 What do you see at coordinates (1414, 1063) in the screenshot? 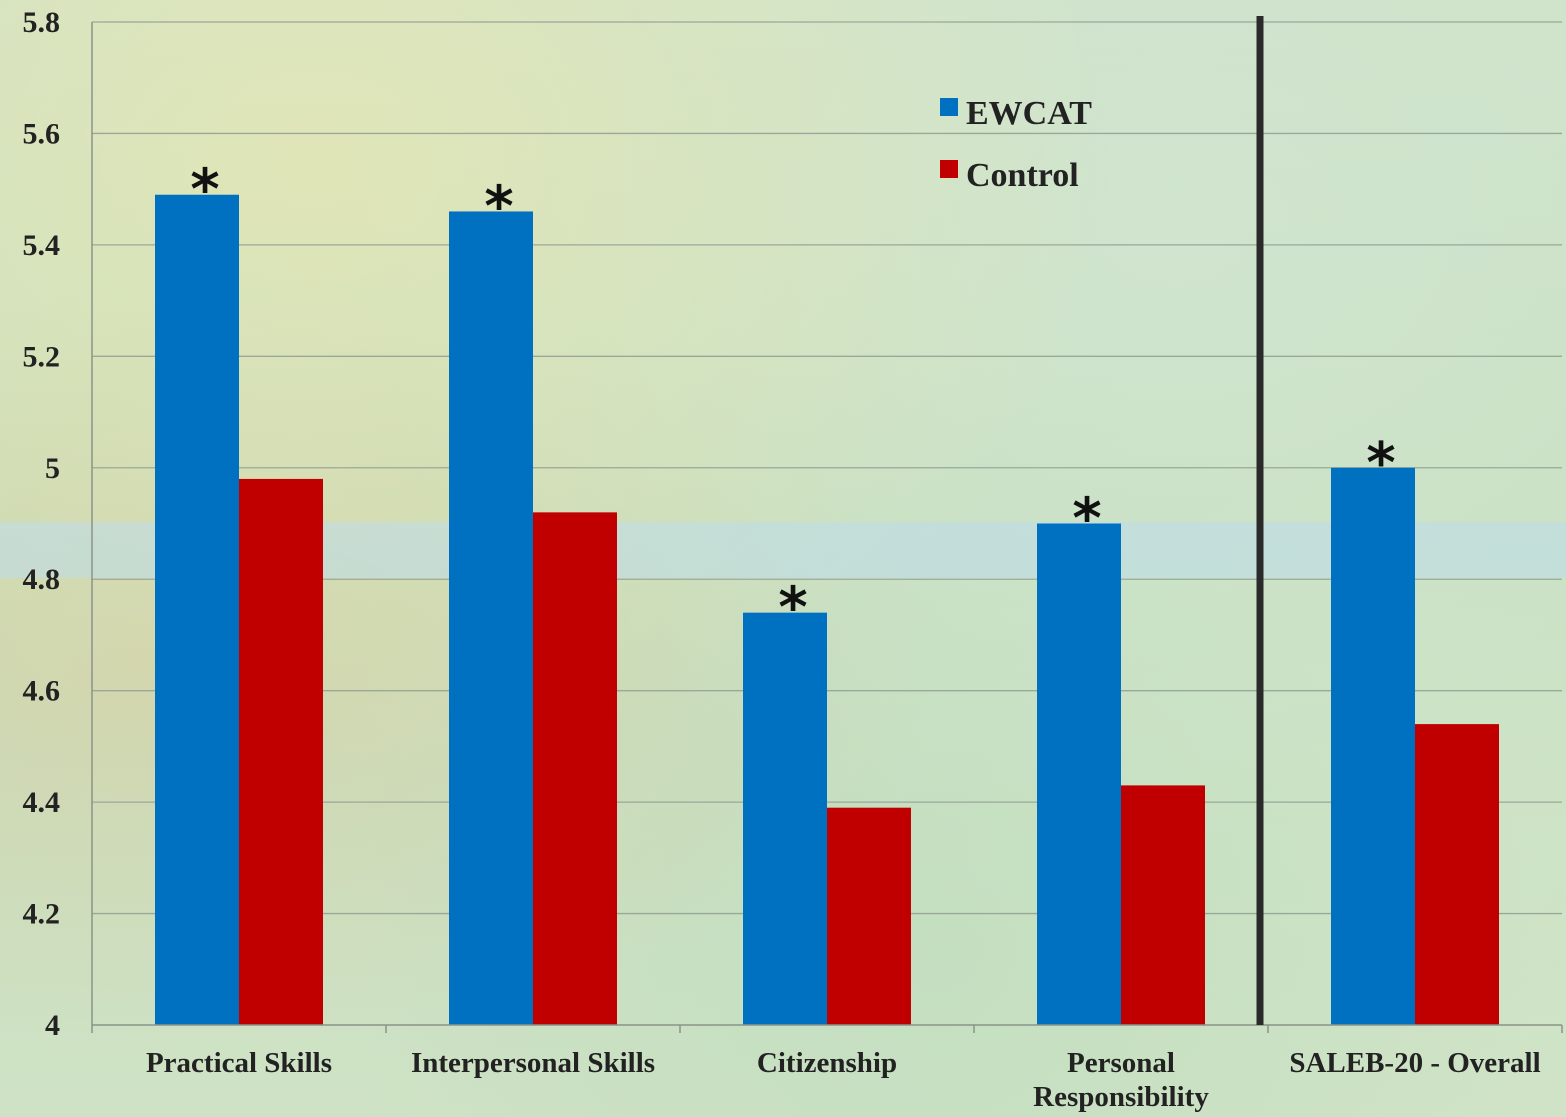
I see `x-category-label: SALEB-20 - Overall` at bounding box center [1414, 1063].